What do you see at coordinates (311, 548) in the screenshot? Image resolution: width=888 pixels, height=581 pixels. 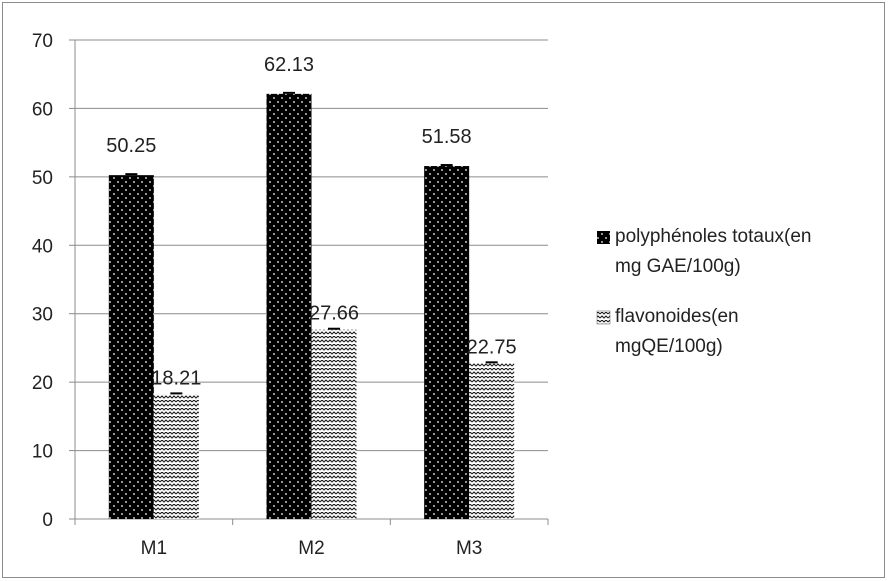 I see `x-tick-label: M2` at bounding box center [311, 548].